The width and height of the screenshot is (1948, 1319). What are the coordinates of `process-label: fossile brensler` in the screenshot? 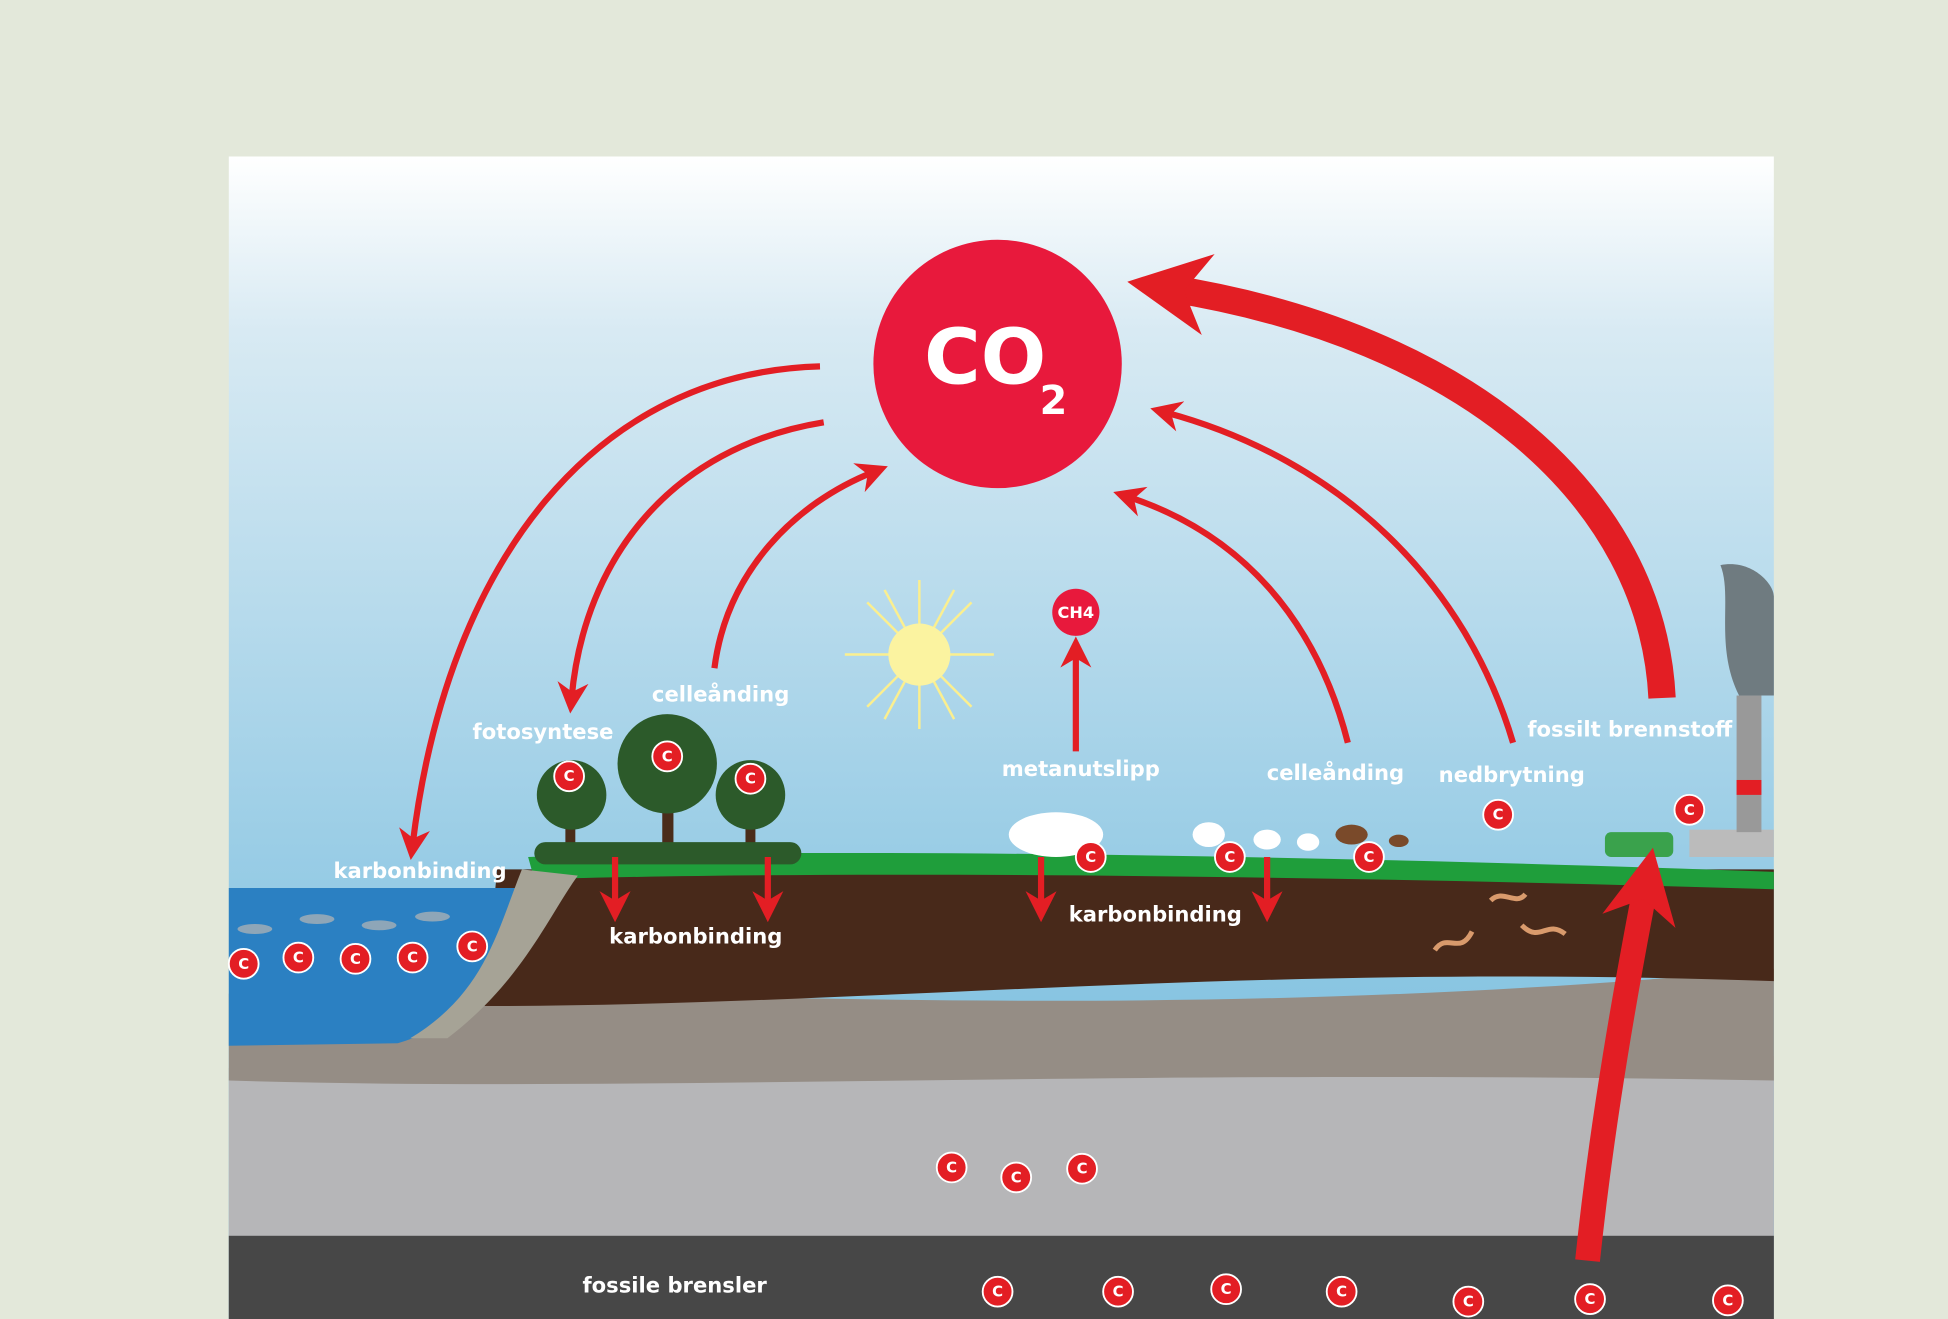 It's located at (674, 1285).